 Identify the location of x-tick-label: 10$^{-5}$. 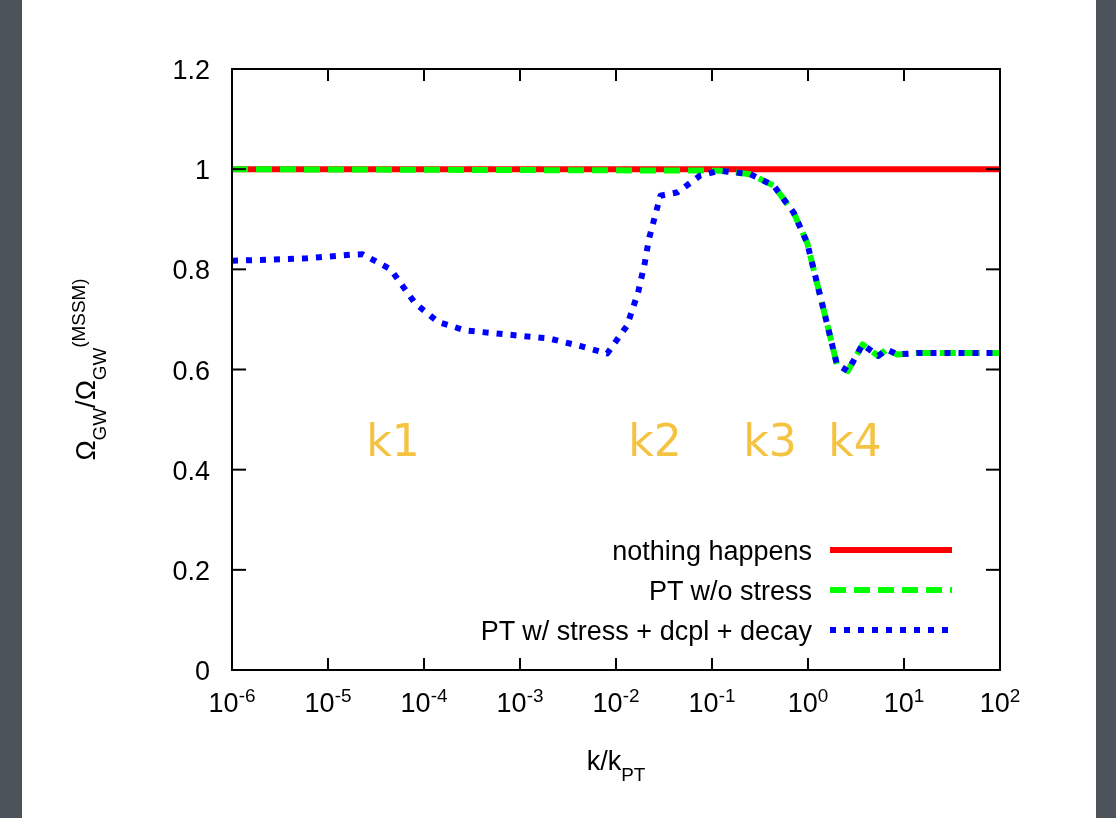
(328, 701).